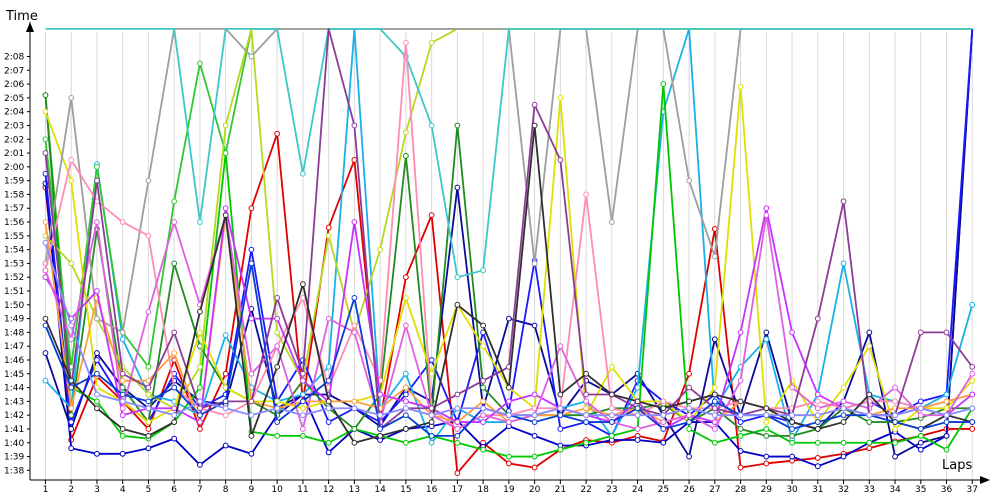 Image resolution: width=1000 pixels, height=500 pixels. Describe the element at coordinates (663, 490) in the screenshot. I see `x-tick-label: 25` at that location.